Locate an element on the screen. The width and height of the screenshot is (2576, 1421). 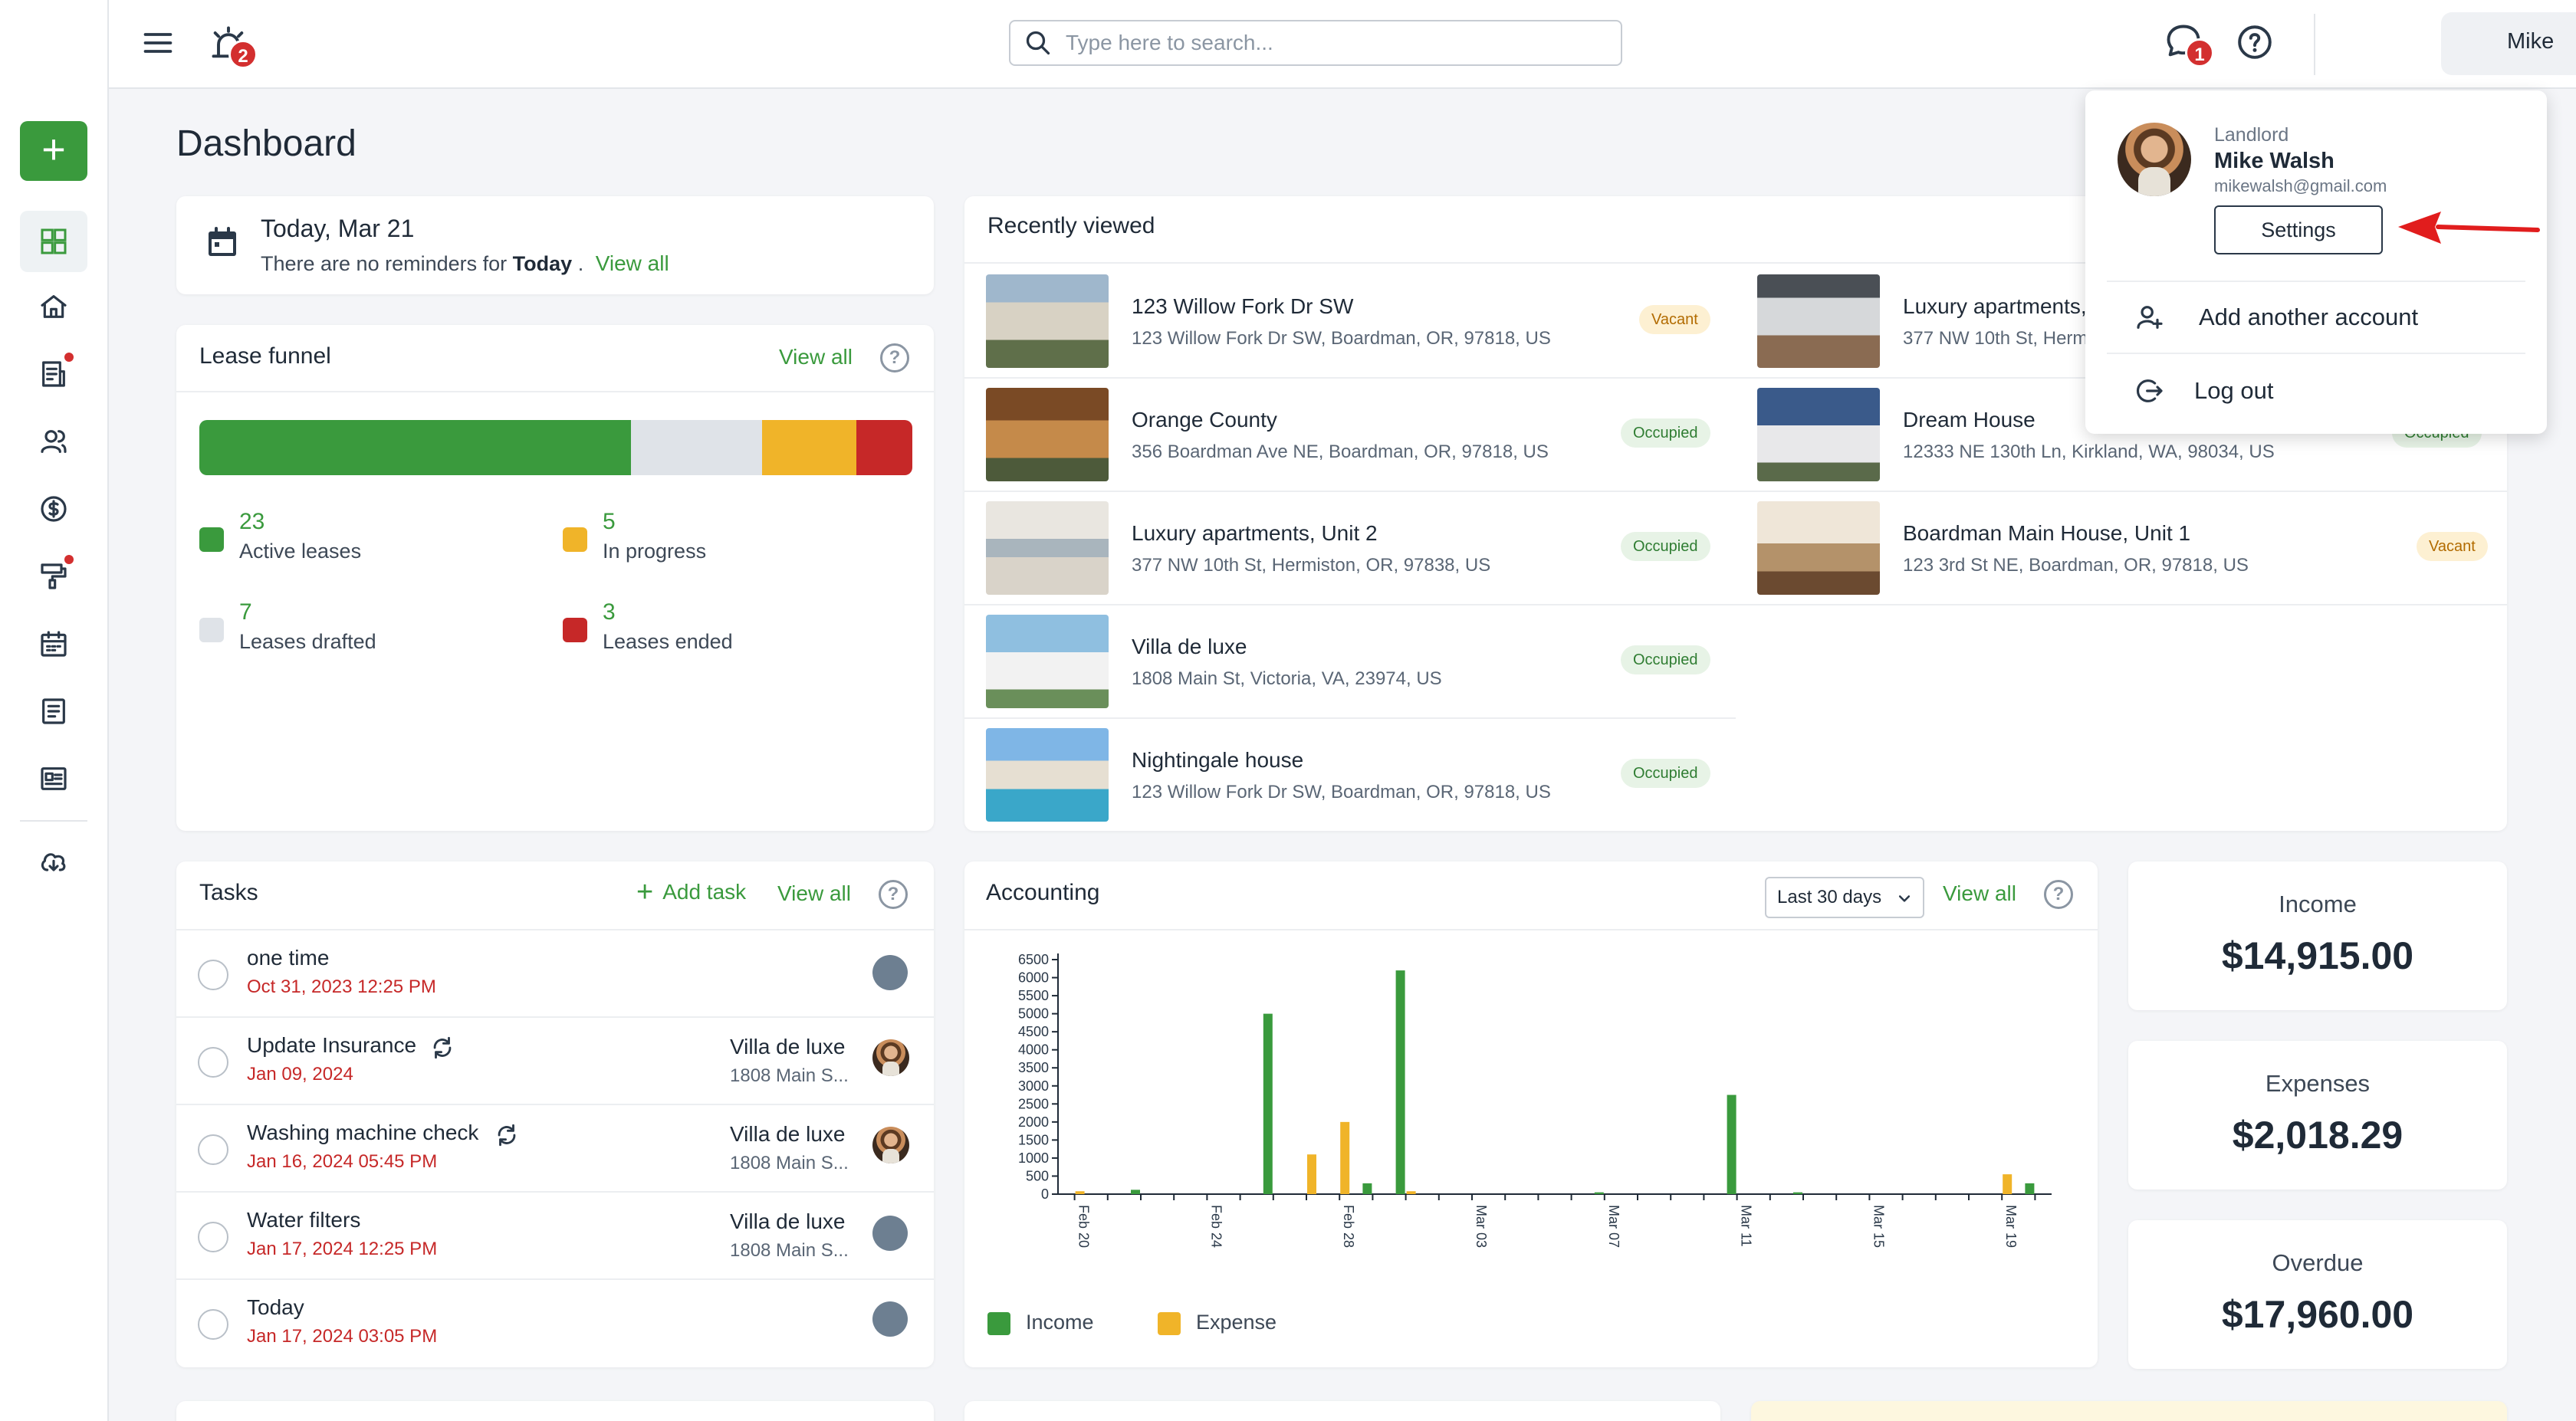
leases-drafted-count: 7 is located at coordinates (245, 612).